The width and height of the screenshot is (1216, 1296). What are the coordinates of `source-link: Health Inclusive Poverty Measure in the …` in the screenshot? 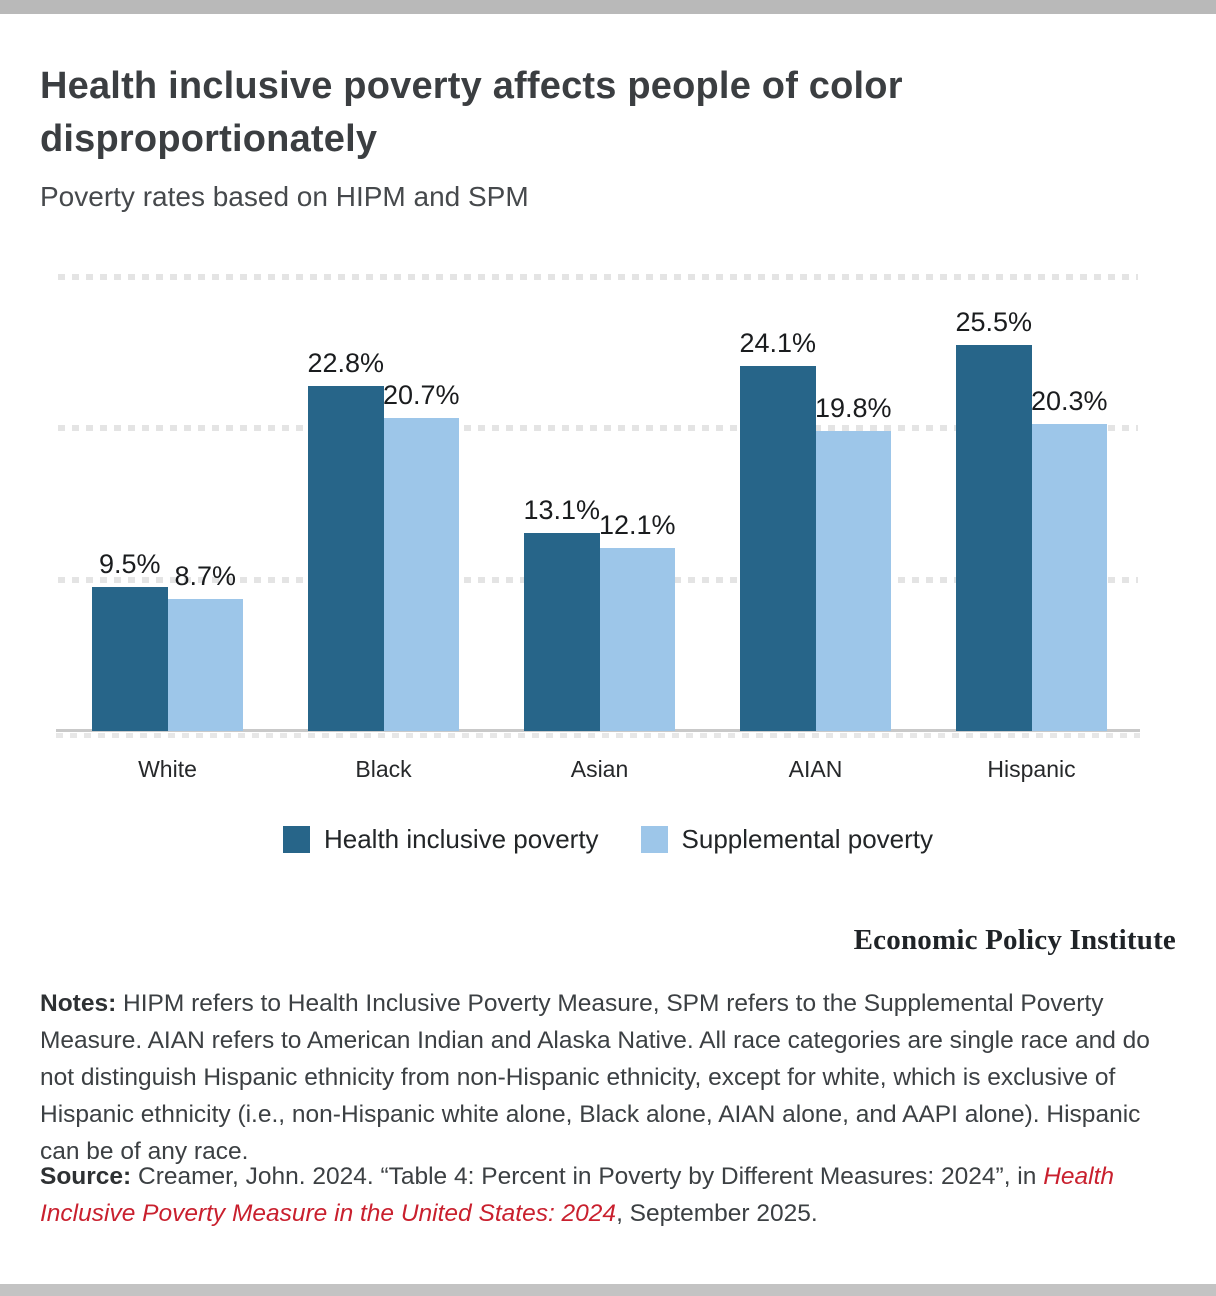 It's located at (577, 1195).